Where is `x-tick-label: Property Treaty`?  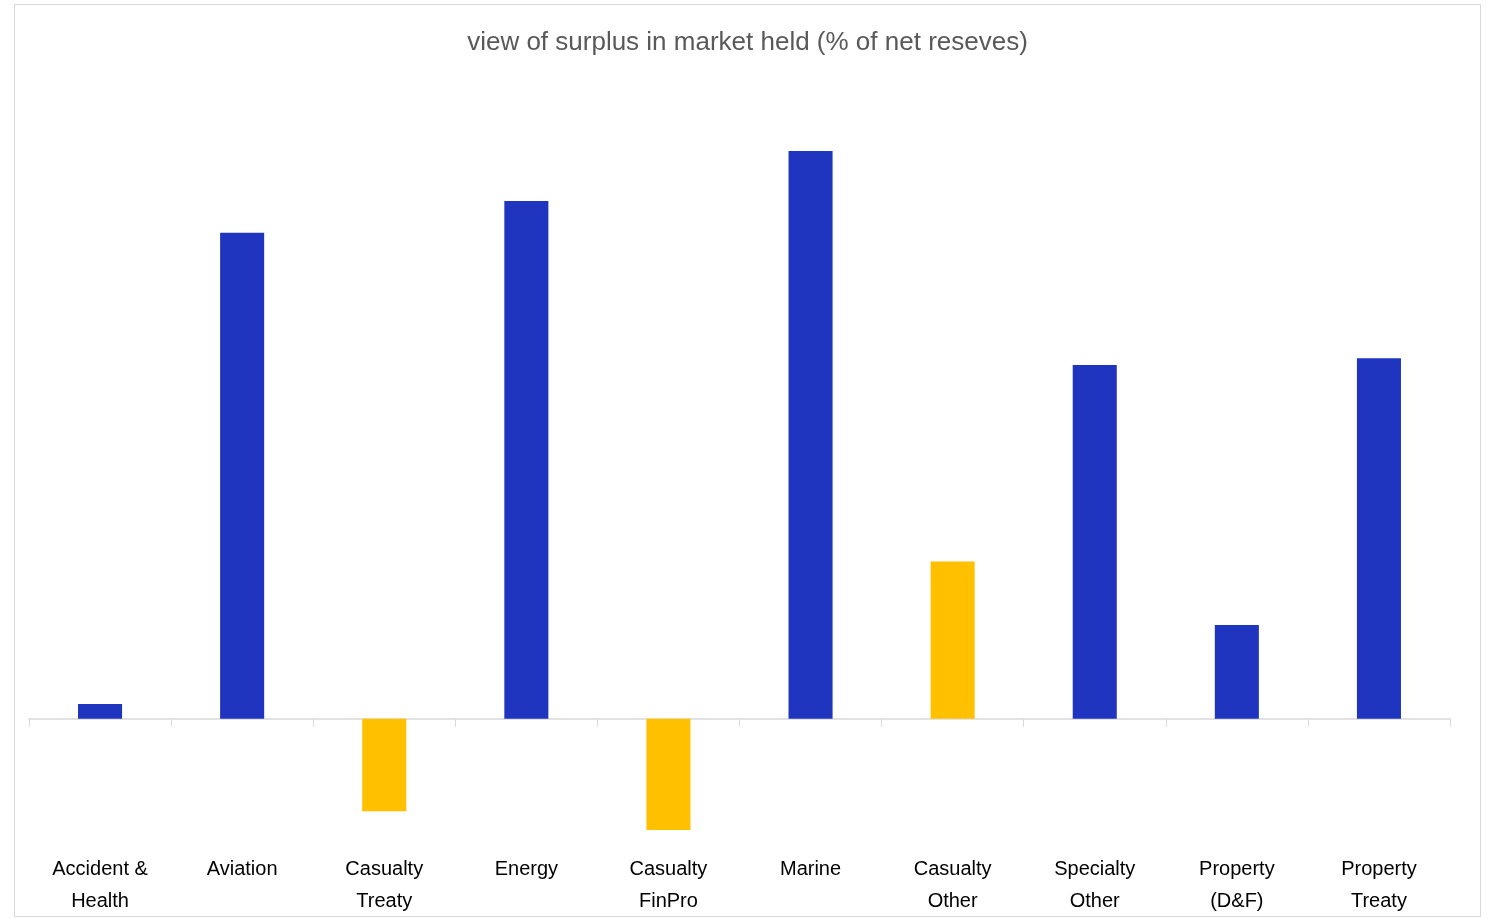 x-tick-label: Property Treaty is located at coordinates (1379, 884).